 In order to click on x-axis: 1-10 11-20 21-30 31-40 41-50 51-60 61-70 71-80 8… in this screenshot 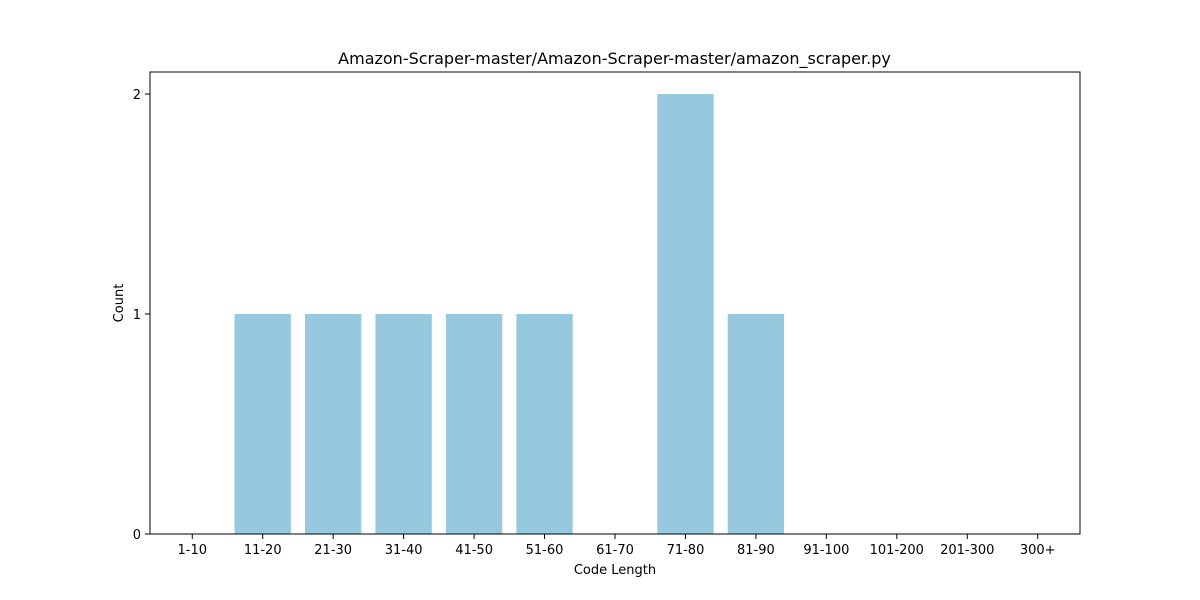, I will do `click(617, 546)`.